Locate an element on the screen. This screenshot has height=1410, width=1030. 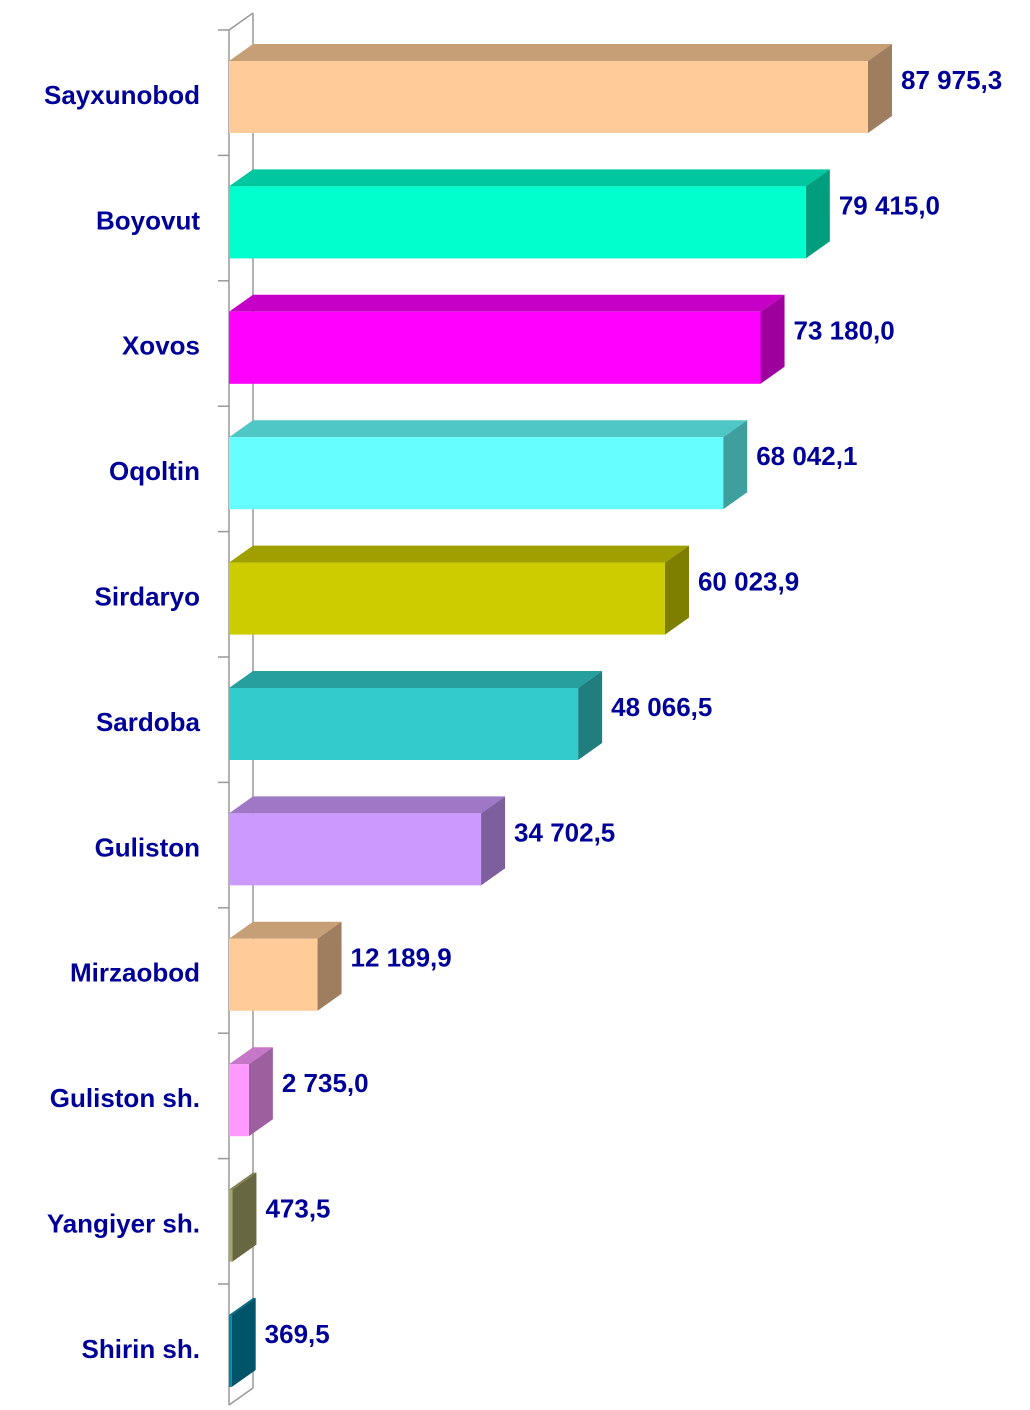
category-label: Shirin sh. is located at coordinates (141, 1349).